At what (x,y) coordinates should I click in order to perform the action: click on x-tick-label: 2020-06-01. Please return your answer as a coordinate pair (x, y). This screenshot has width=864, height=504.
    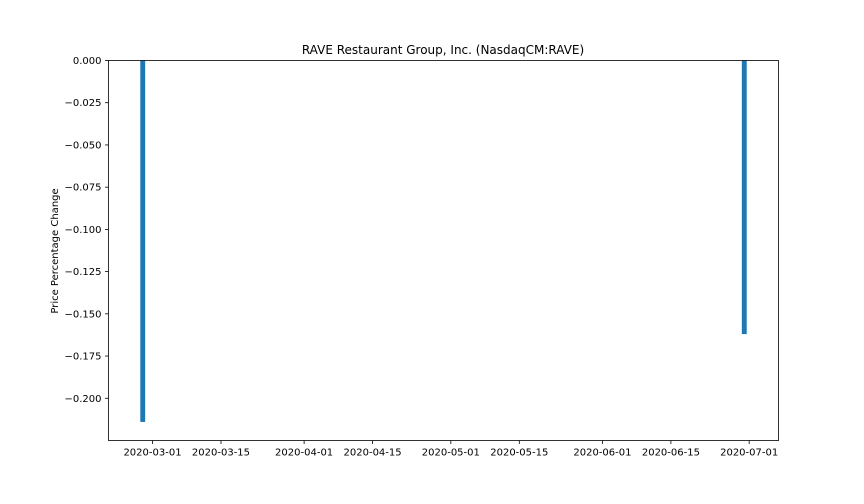
    Looking at the image, I should click on (602, 453).